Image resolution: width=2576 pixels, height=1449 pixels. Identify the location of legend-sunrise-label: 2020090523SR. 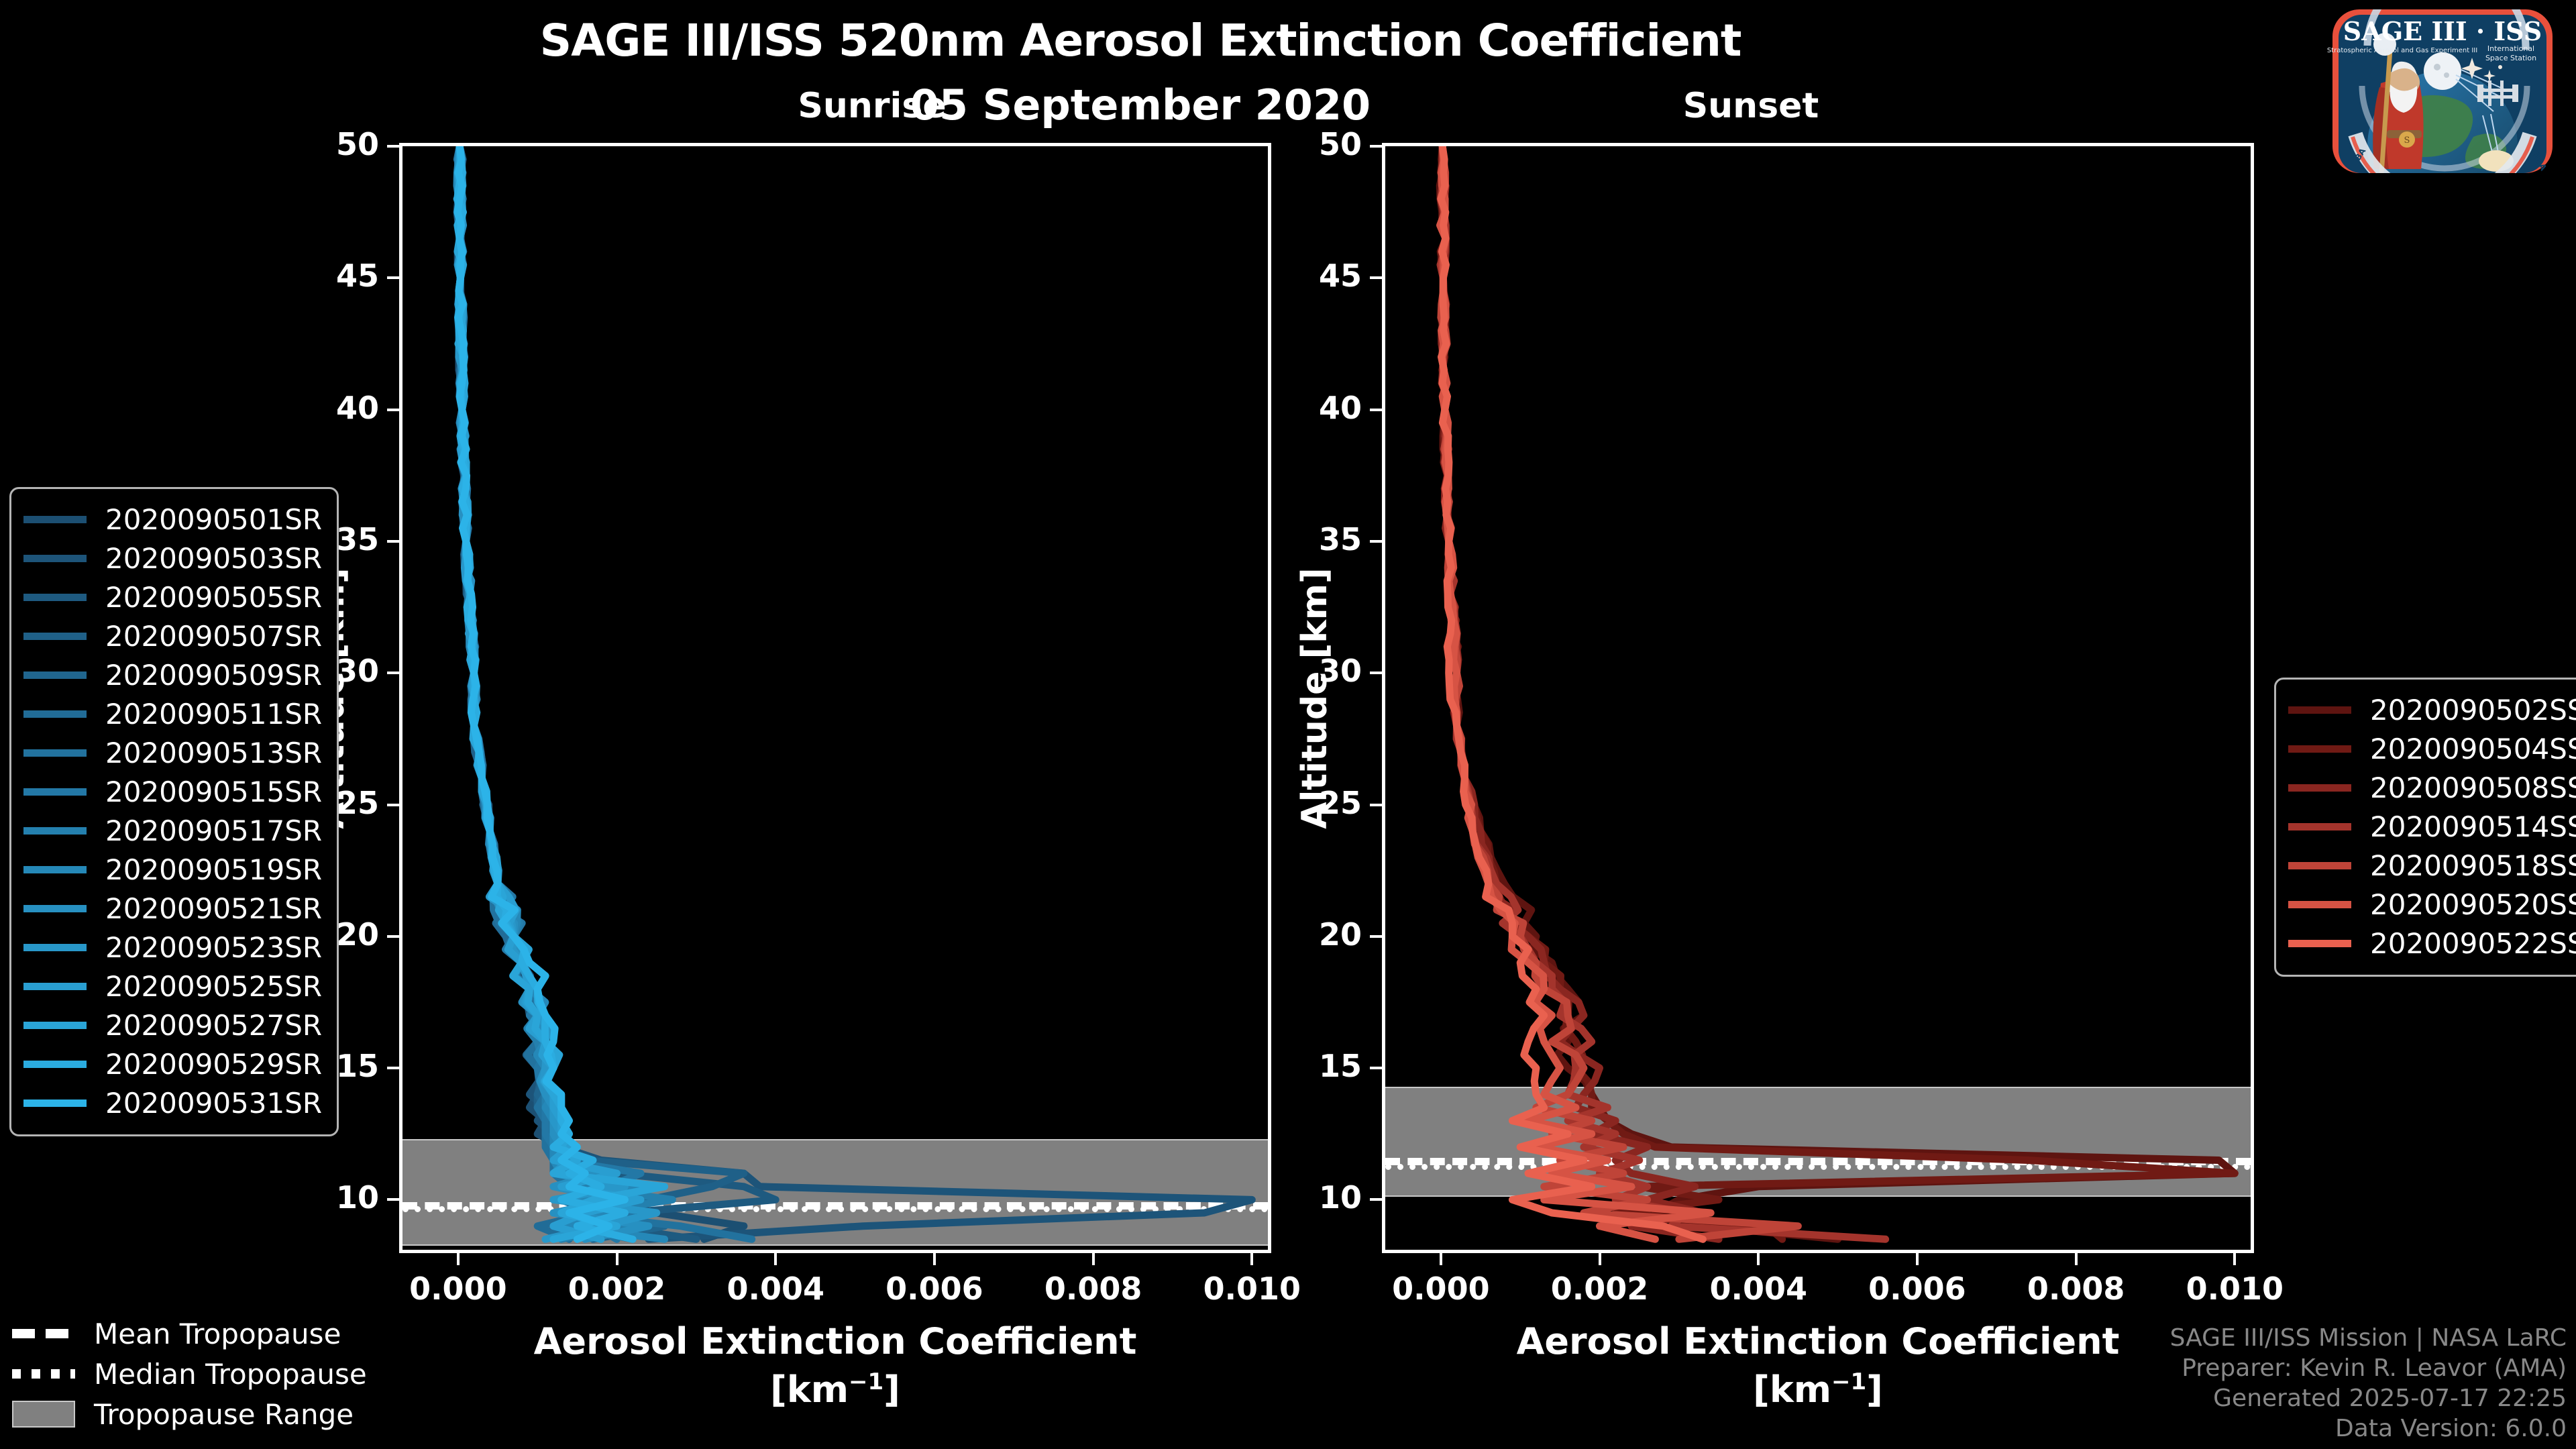
(214, 947).